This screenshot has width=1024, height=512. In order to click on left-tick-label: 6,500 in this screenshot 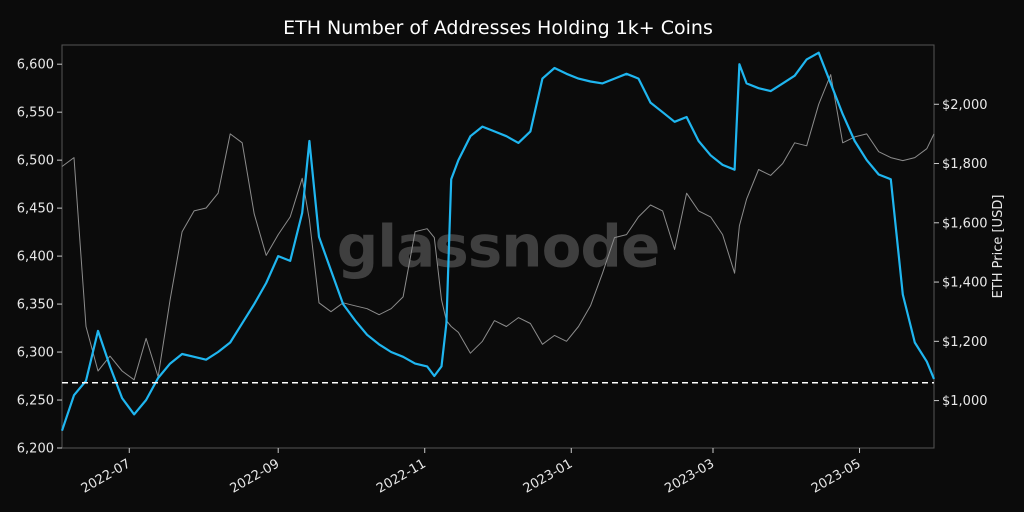, I will do `click(35, 161)`.